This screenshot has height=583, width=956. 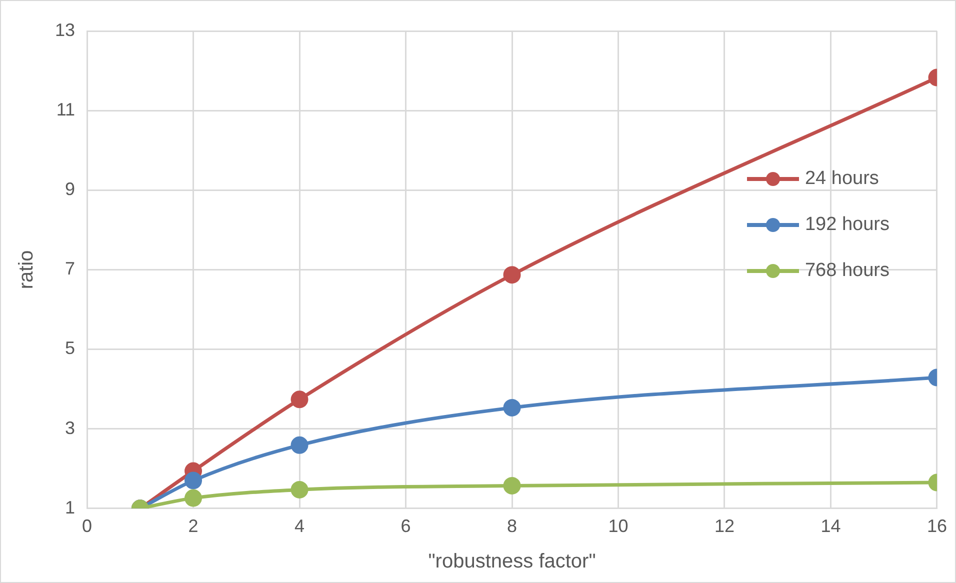 What do you see at coordinates (405, 526) in the screenshot?
I see `x-tick-label: 6` at bounding box center [405, 526].